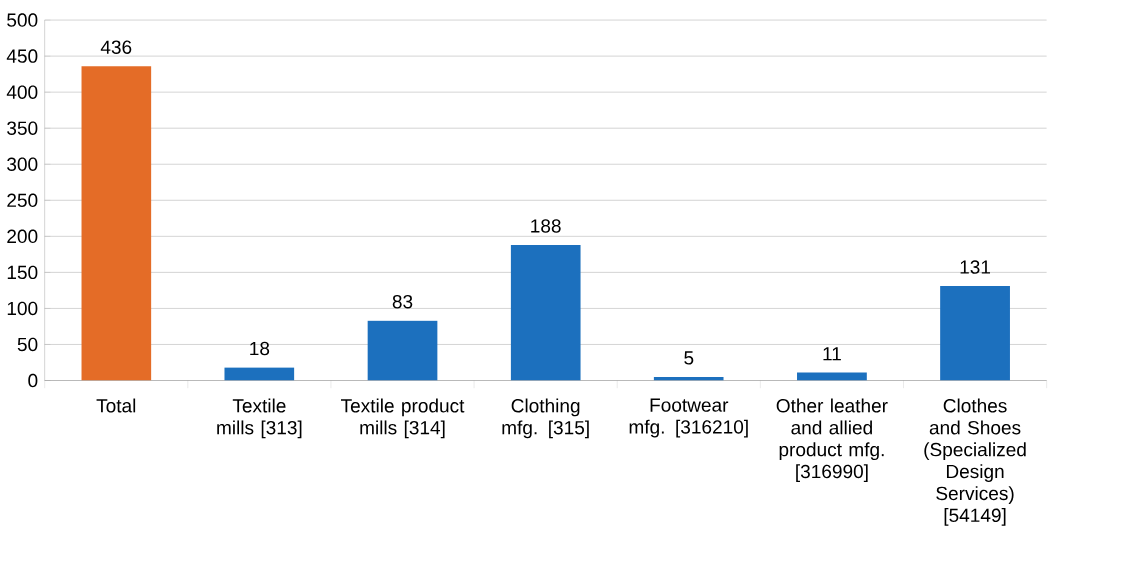 This screenshot has width=1123, height=568. What do you see at coordinates (27, 344) in the screenshot?
I see `y-tick-label: 50` at bounding box center [27, 344].